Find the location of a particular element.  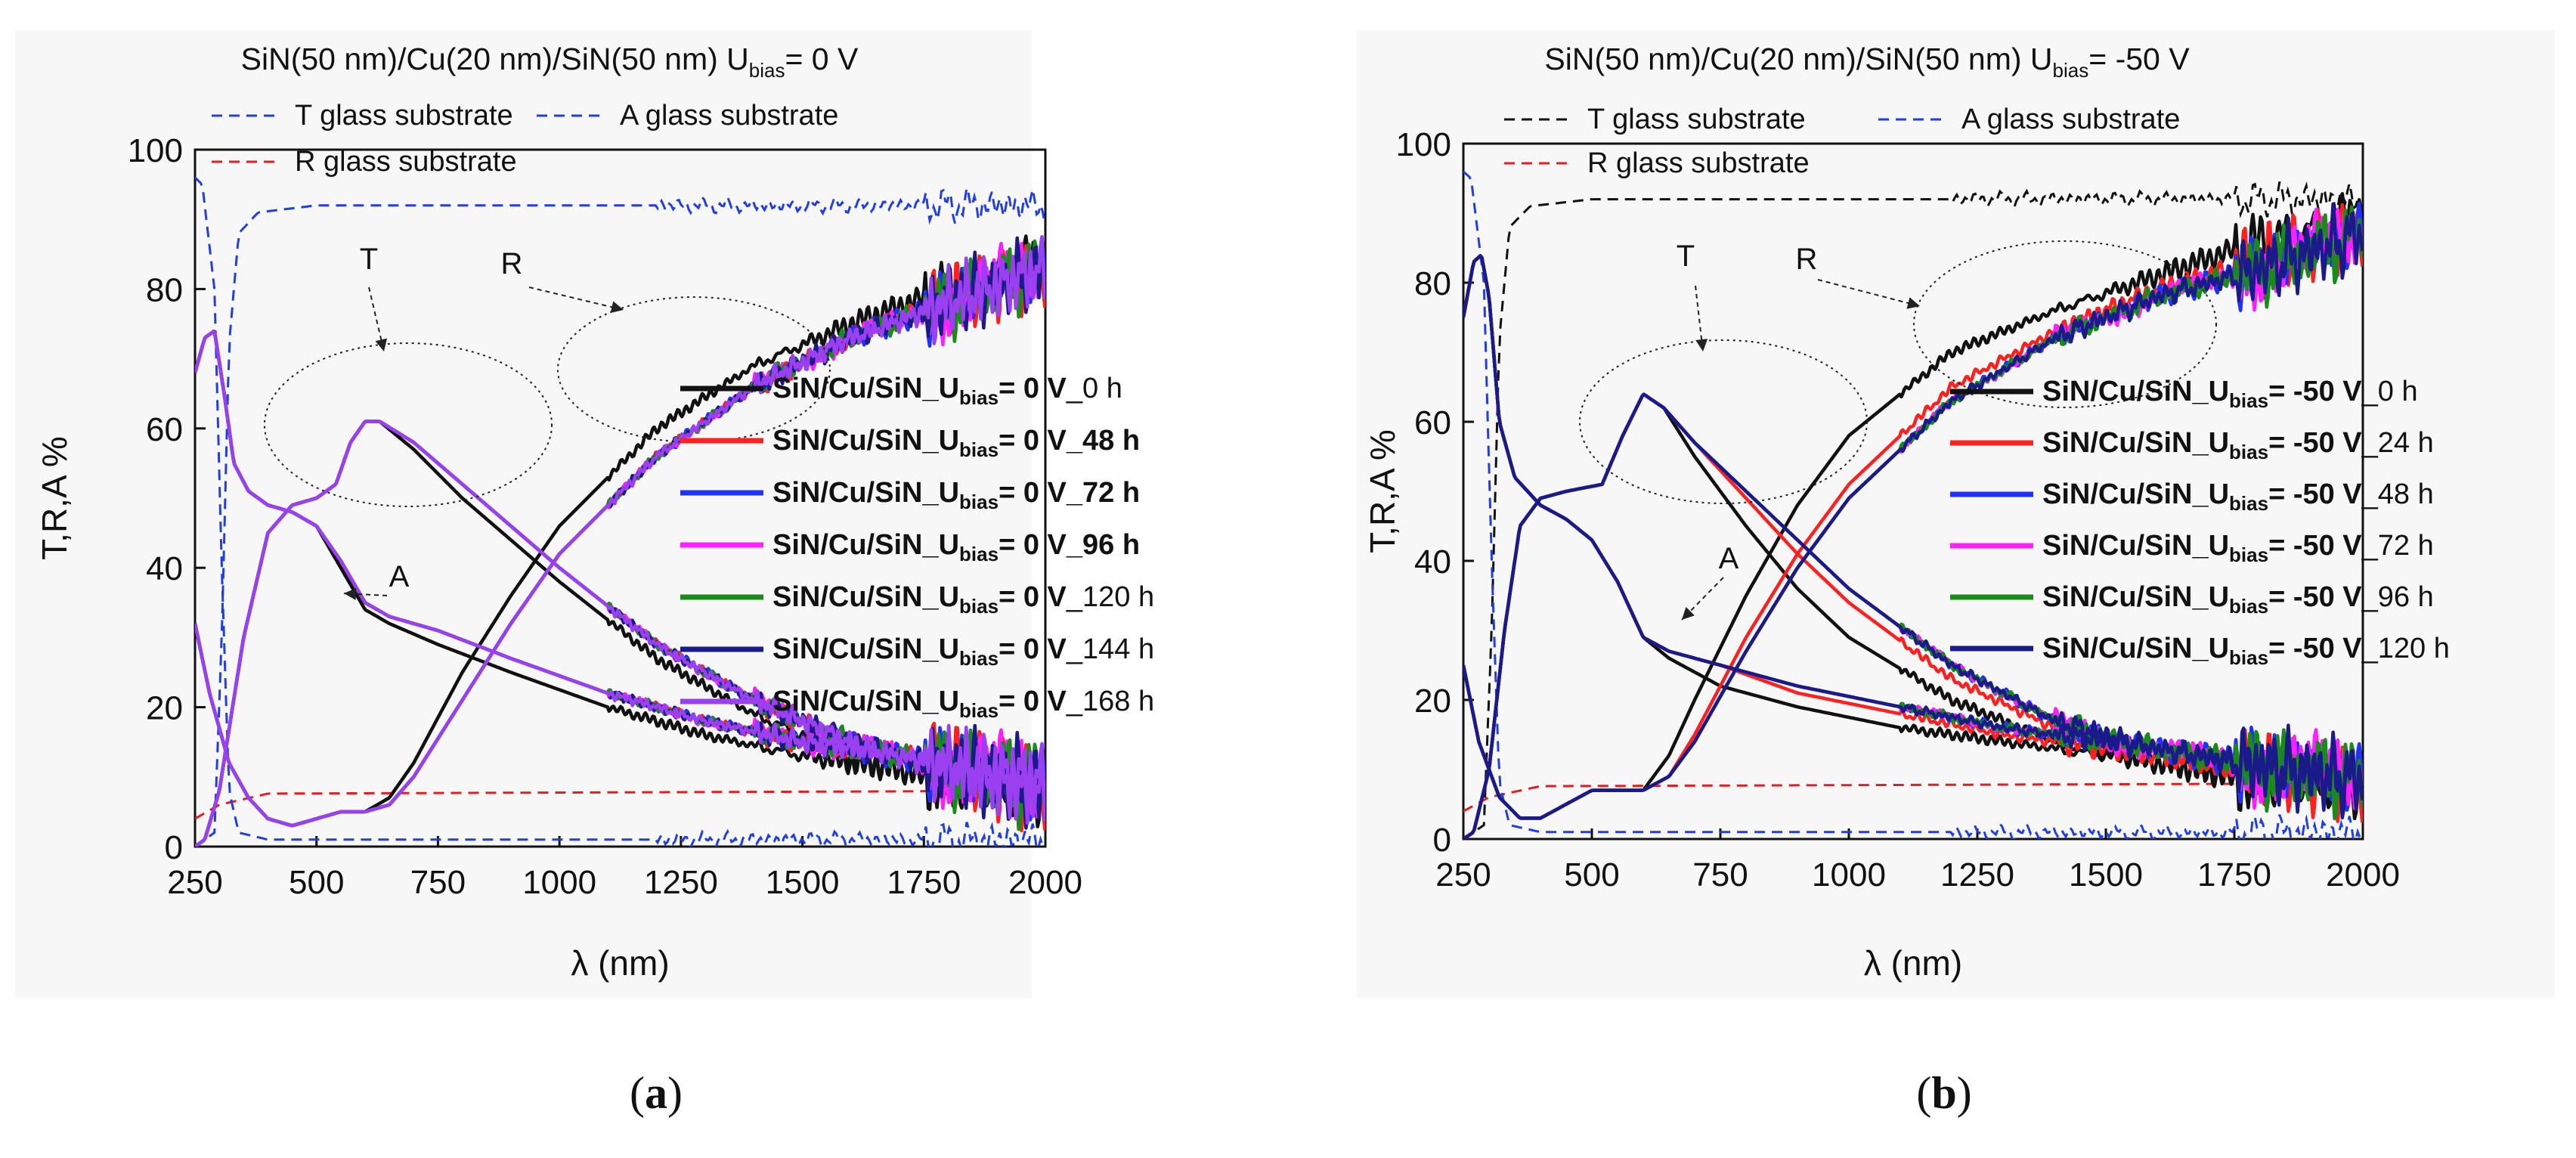

series-168h-A-line is located at coordinates (620, 569).